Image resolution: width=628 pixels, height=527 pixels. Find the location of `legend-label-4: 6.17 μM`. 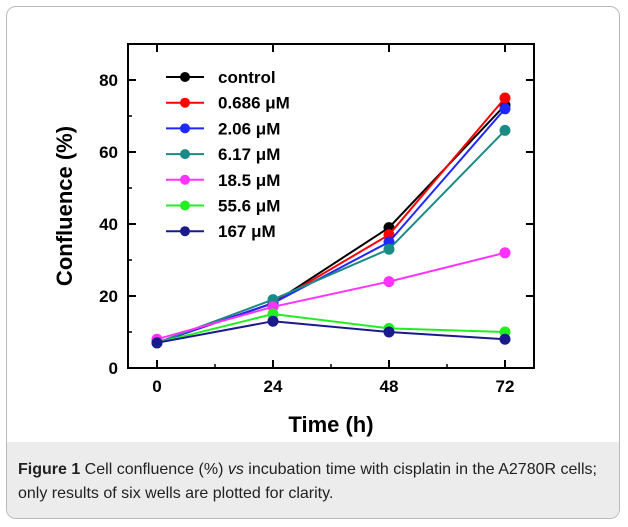

legend-label-4: 6.17 μM is located at coordinates (249, 154).